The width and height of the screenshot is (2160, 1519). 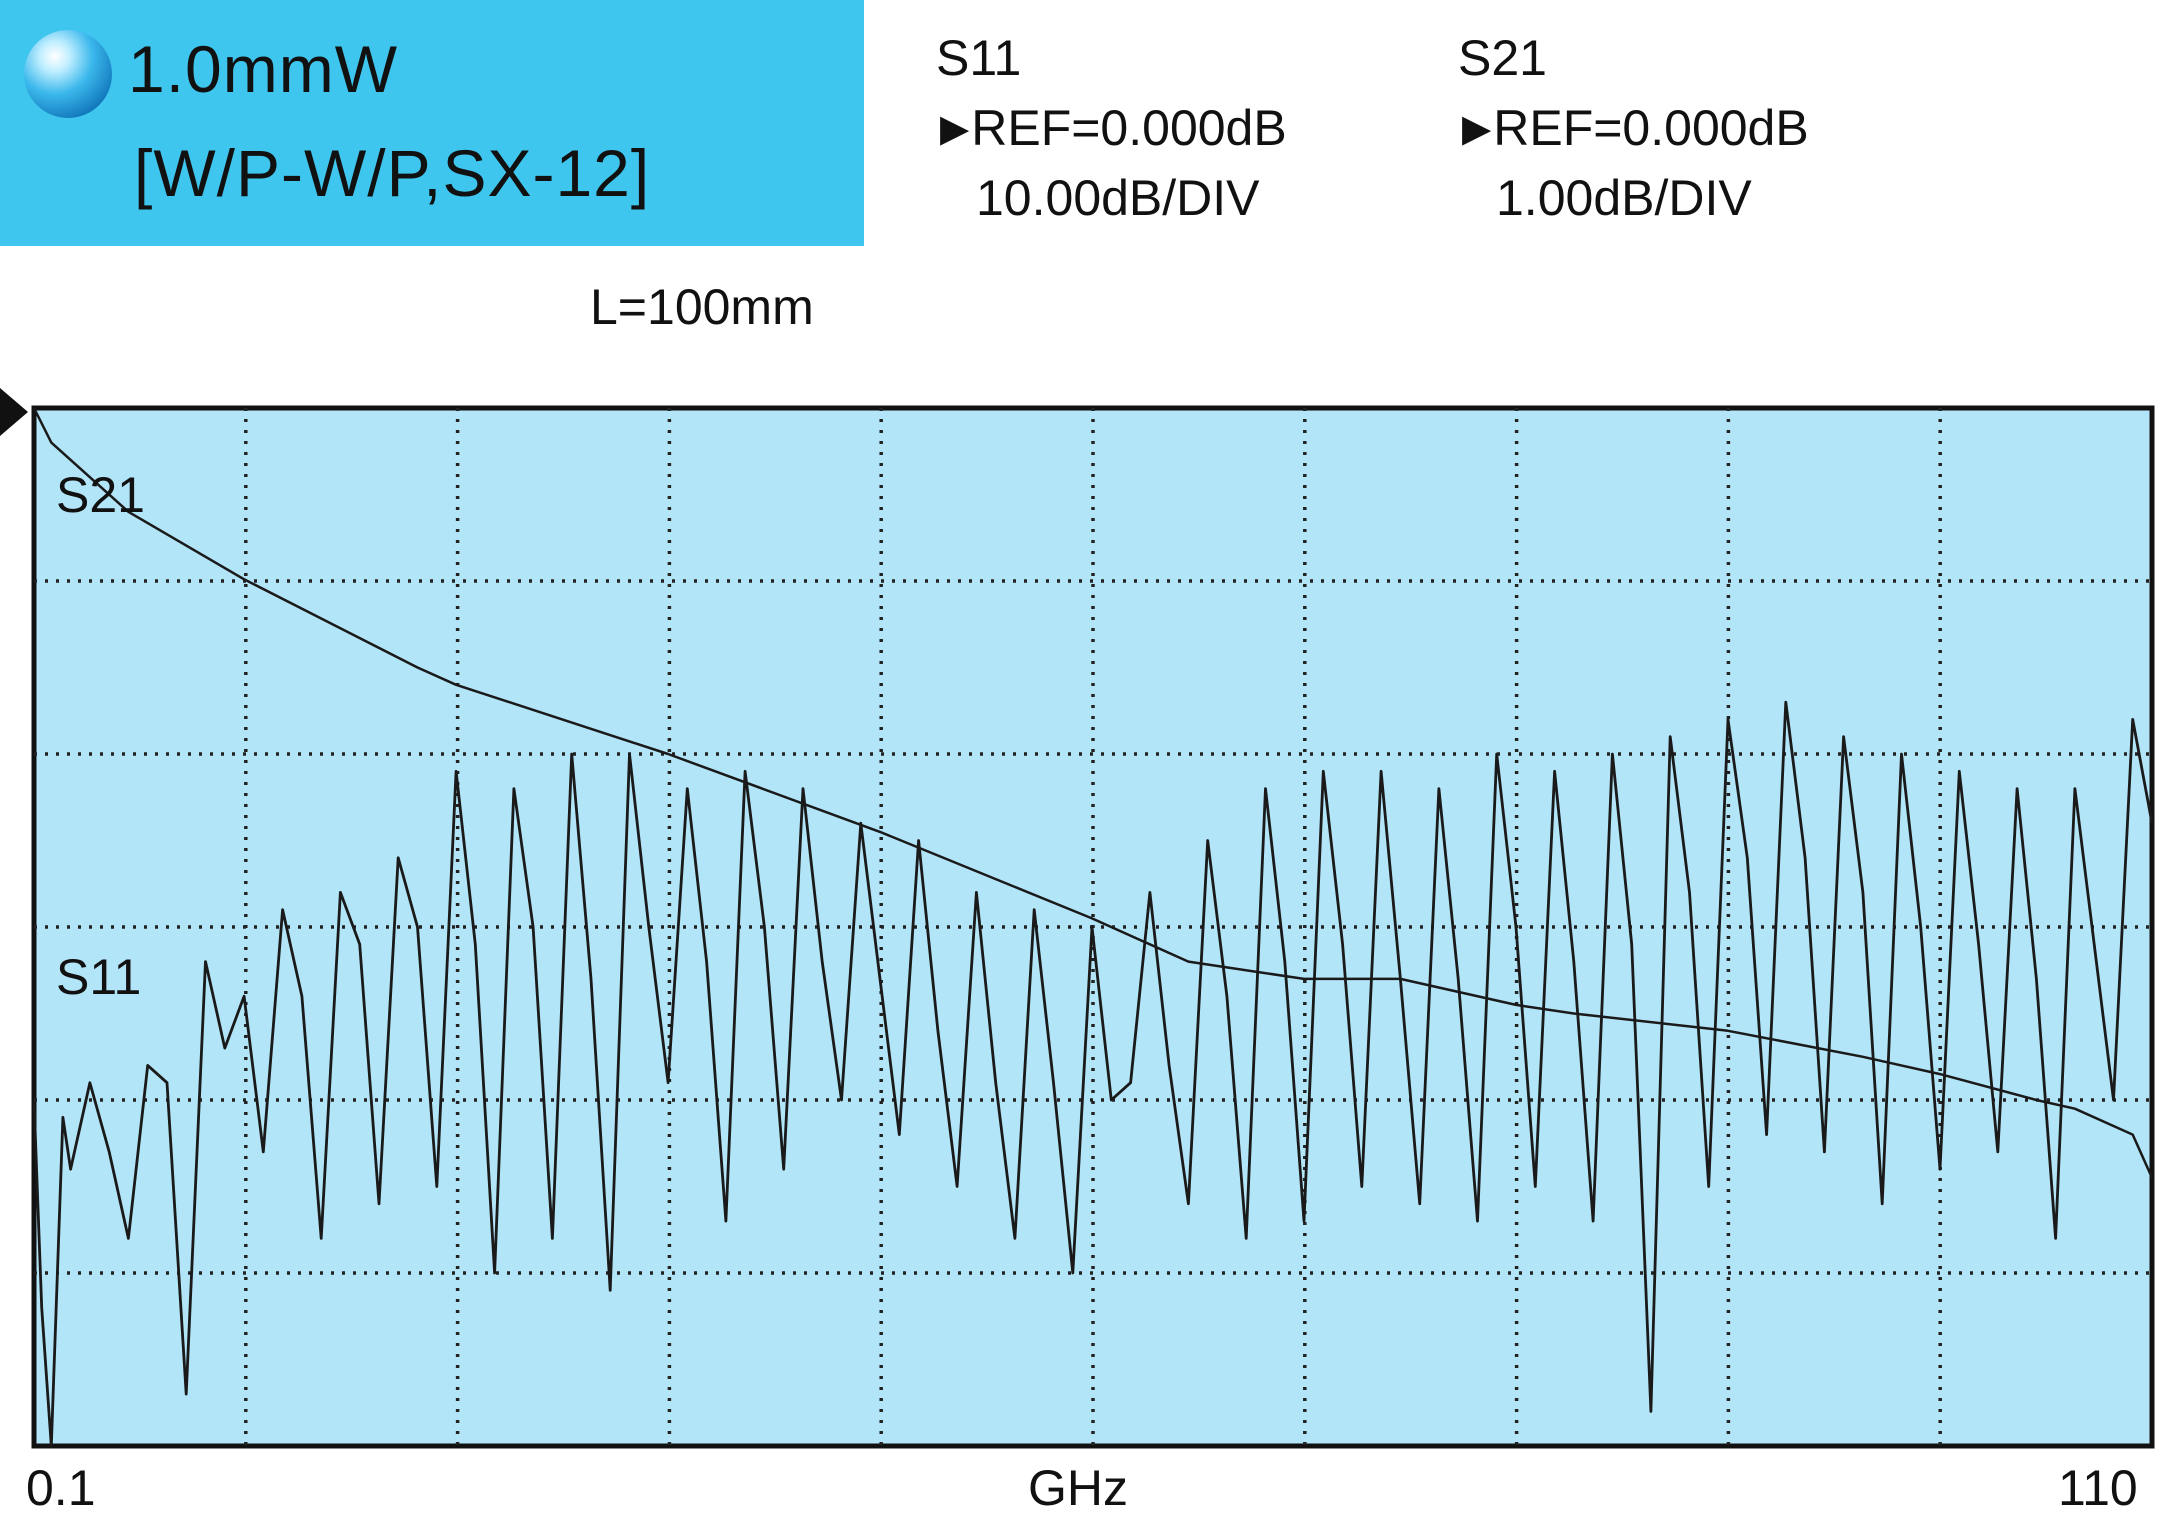 What do you see at coordinates (1624, 198) in the screenshot?
I see `s21-info-scale: 1.00dB/DIV` at bounding box center [1624, 198].